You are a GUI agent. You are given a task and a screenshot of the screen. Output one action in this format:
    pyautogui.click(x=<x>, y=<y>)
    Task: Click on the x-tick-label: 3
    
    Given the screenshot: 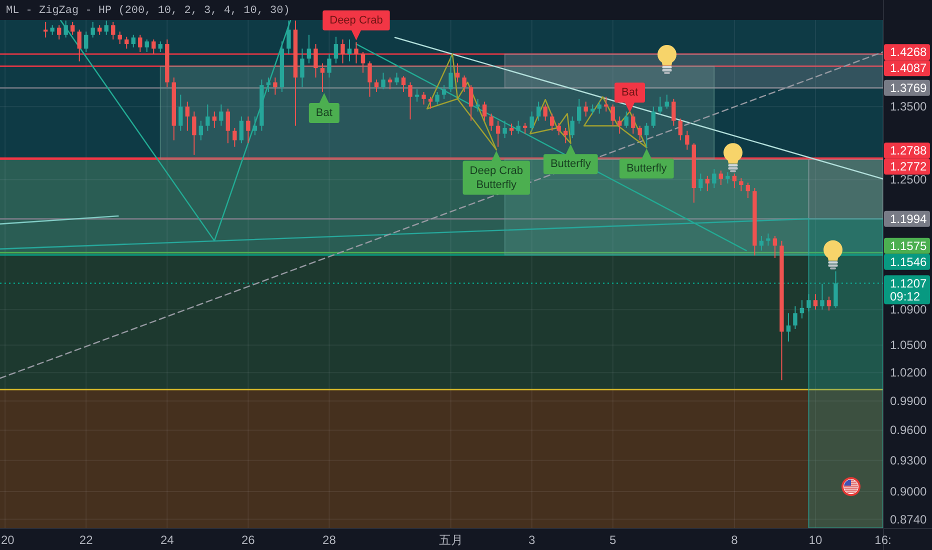 What is the action you would take?
    pyautogui.click(x=532, y=540)
    